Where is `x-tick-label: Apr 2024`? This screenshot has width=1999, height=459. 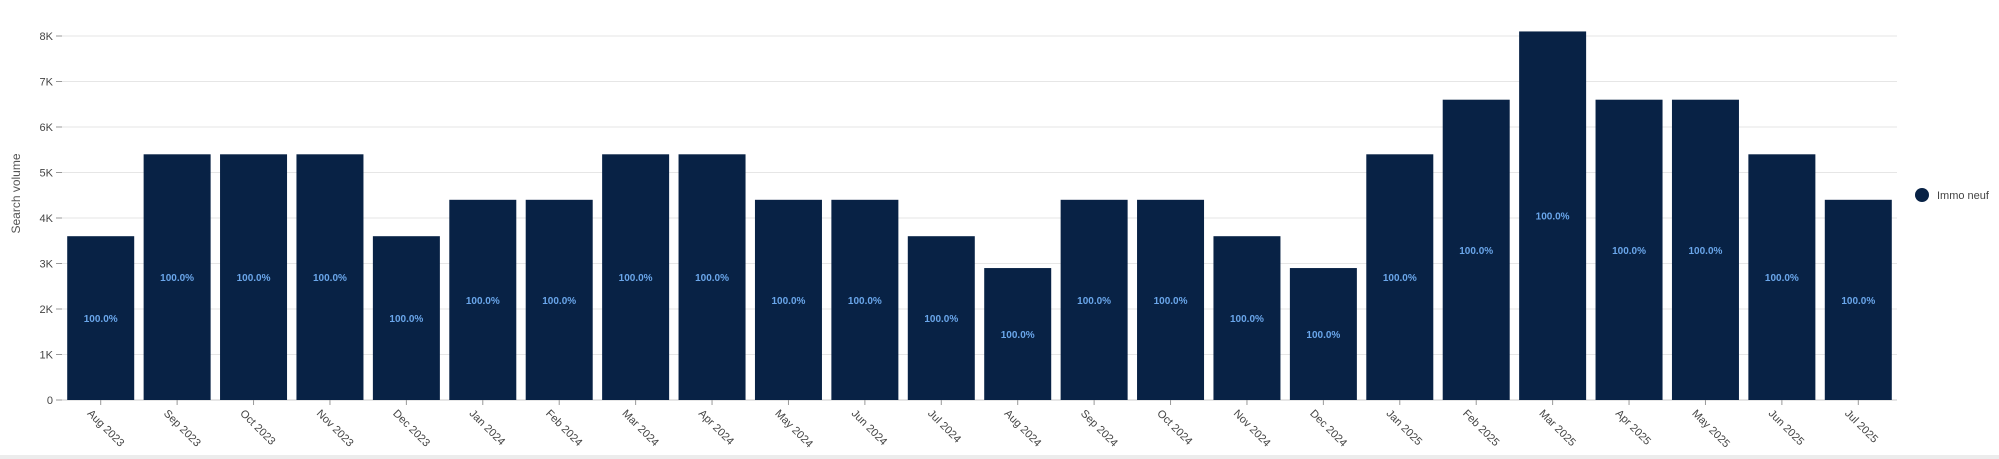 x-tick-label: Apr 2024 is located at coordinates (716, 428).